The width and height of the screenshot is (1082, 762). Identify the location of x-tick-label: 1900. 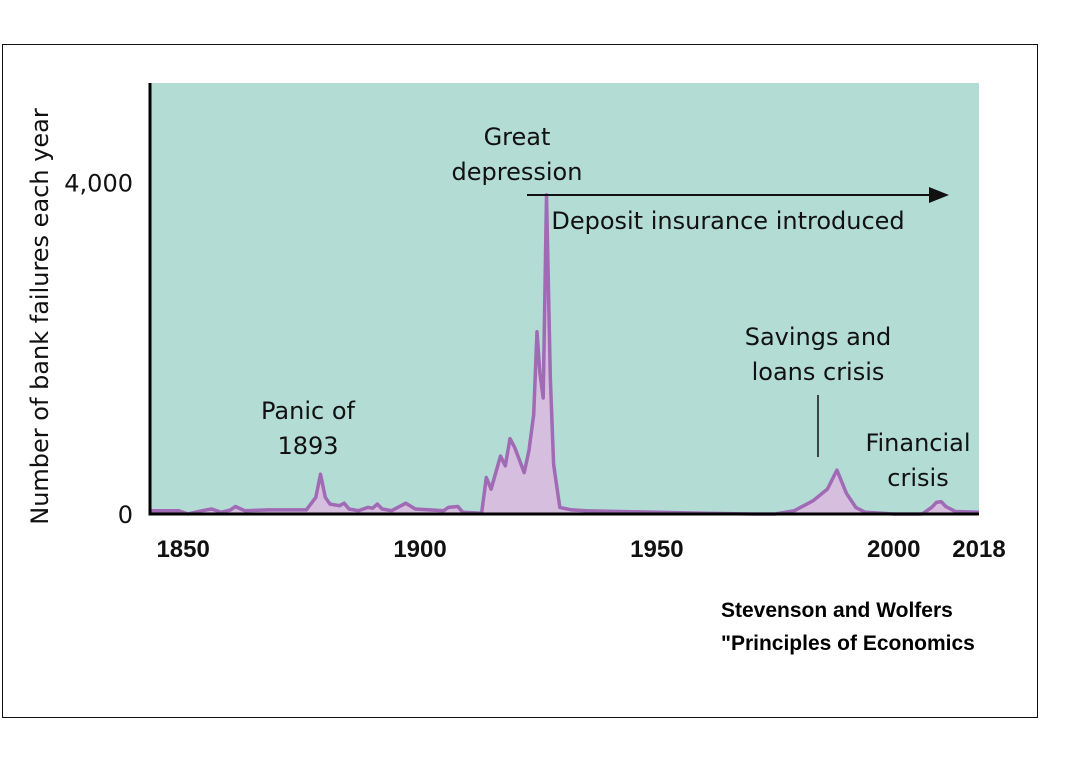
(419, 549).